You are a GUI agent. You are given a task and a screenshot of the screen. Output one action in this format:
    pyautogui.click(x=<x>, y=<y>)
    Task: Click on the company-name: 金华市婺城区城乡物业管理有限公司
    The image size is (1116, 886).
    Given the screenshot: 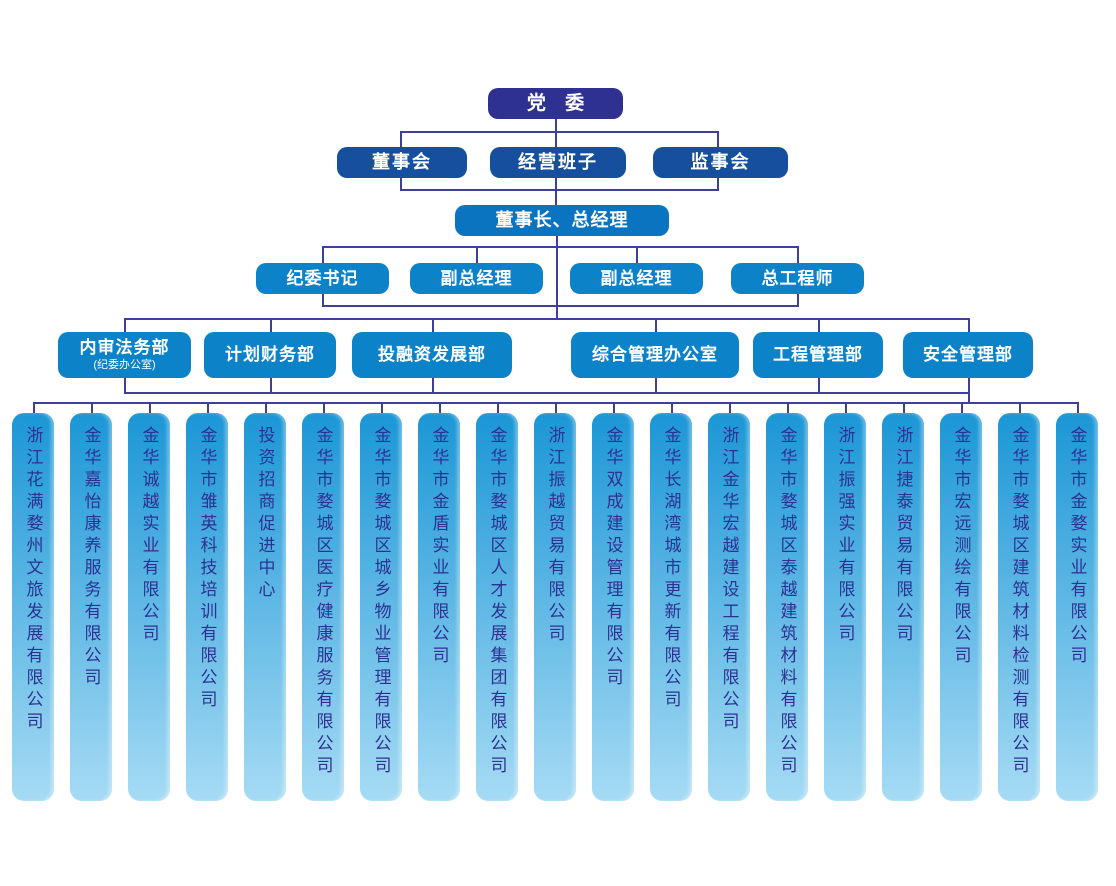 What is the action you would take?
    pyautogui.click(x=381, y=602)
    